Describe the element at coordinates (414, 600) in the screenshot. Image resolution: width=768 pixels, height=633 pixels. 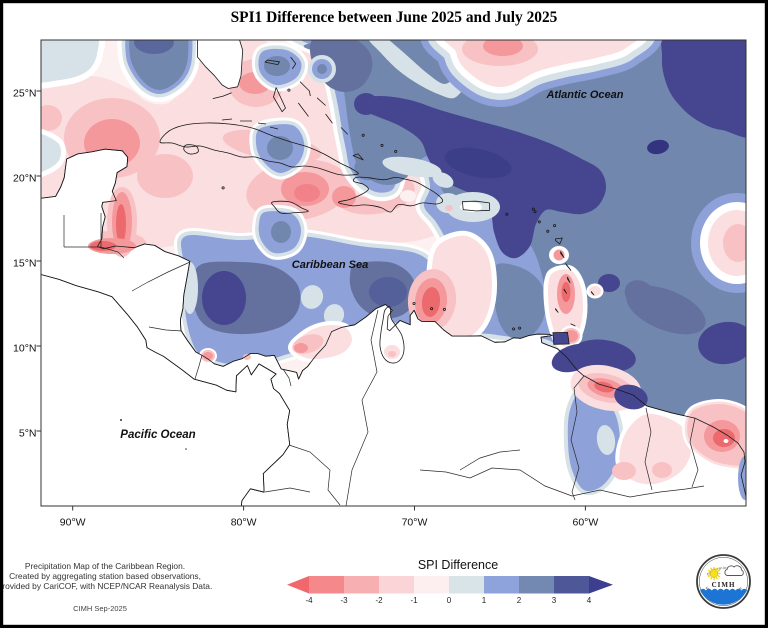
I see `svg-text: -1` at that location.